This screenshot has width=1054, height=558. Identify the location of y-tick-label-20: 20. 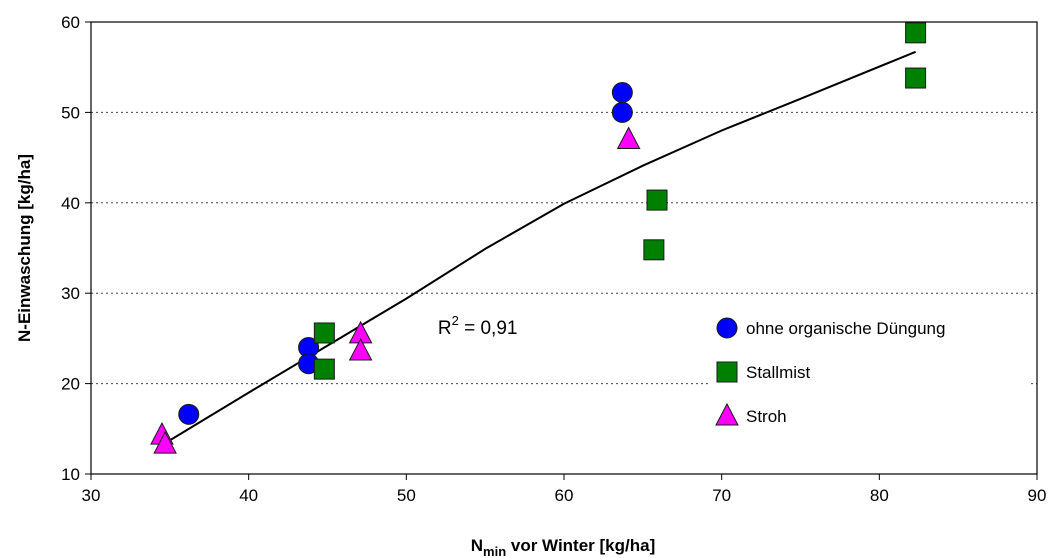
(70, 384).